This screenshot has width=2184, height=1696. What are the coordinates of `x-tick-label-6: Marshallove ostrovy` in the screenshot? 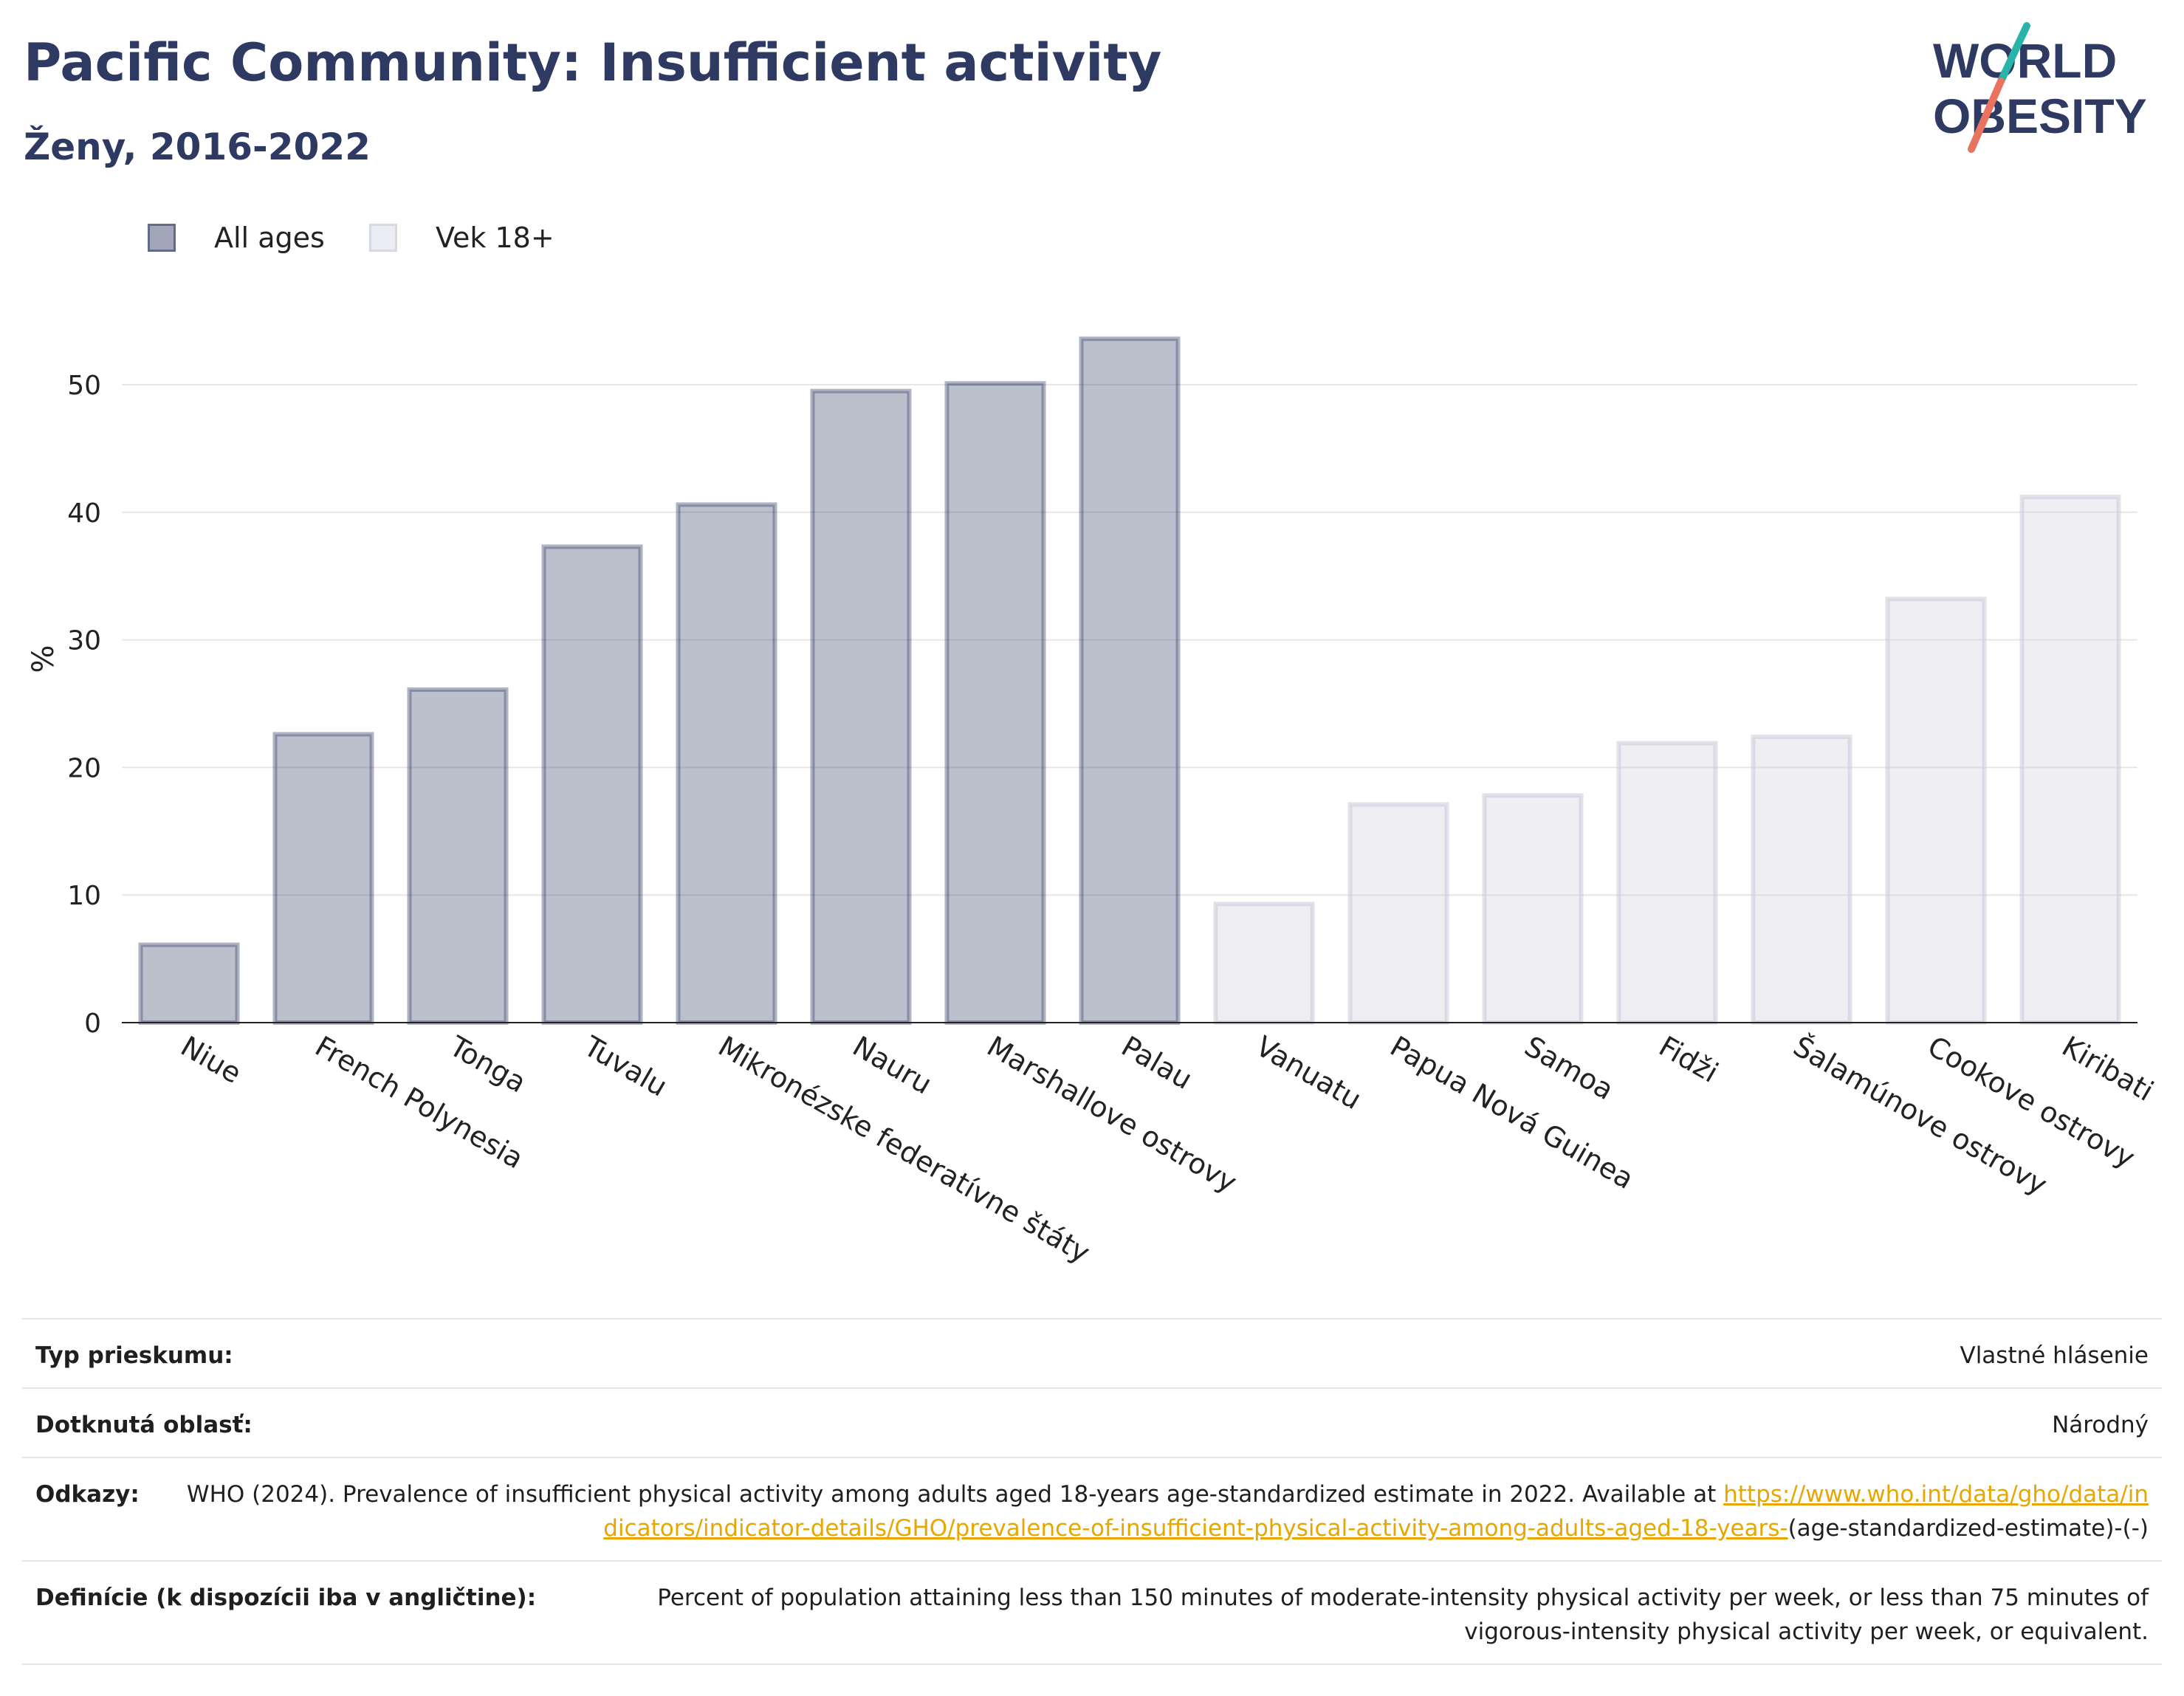 It's located at (1112, 1114).